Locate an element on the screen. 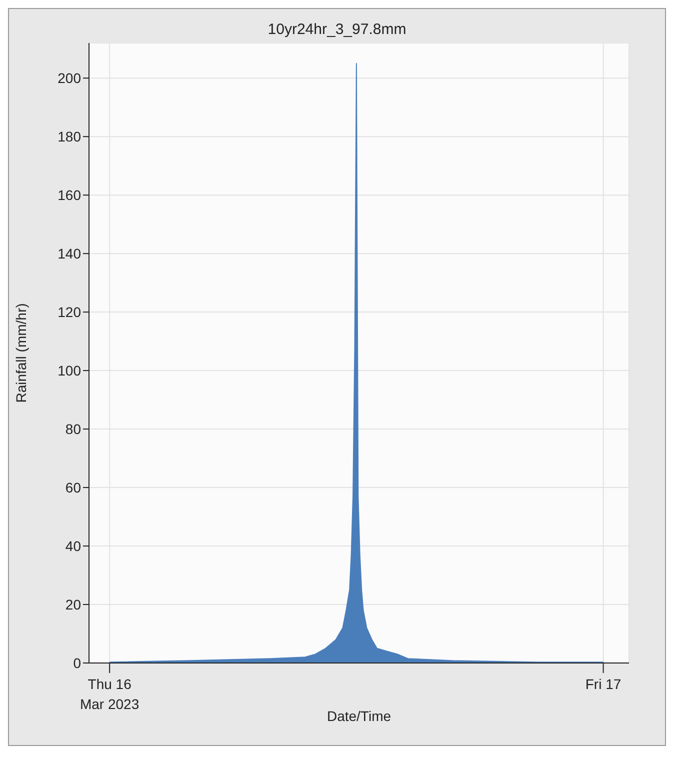 The height and width of the screenshot is (758, 676). y-tick-label: 100 is located at coordinates (70, 370).